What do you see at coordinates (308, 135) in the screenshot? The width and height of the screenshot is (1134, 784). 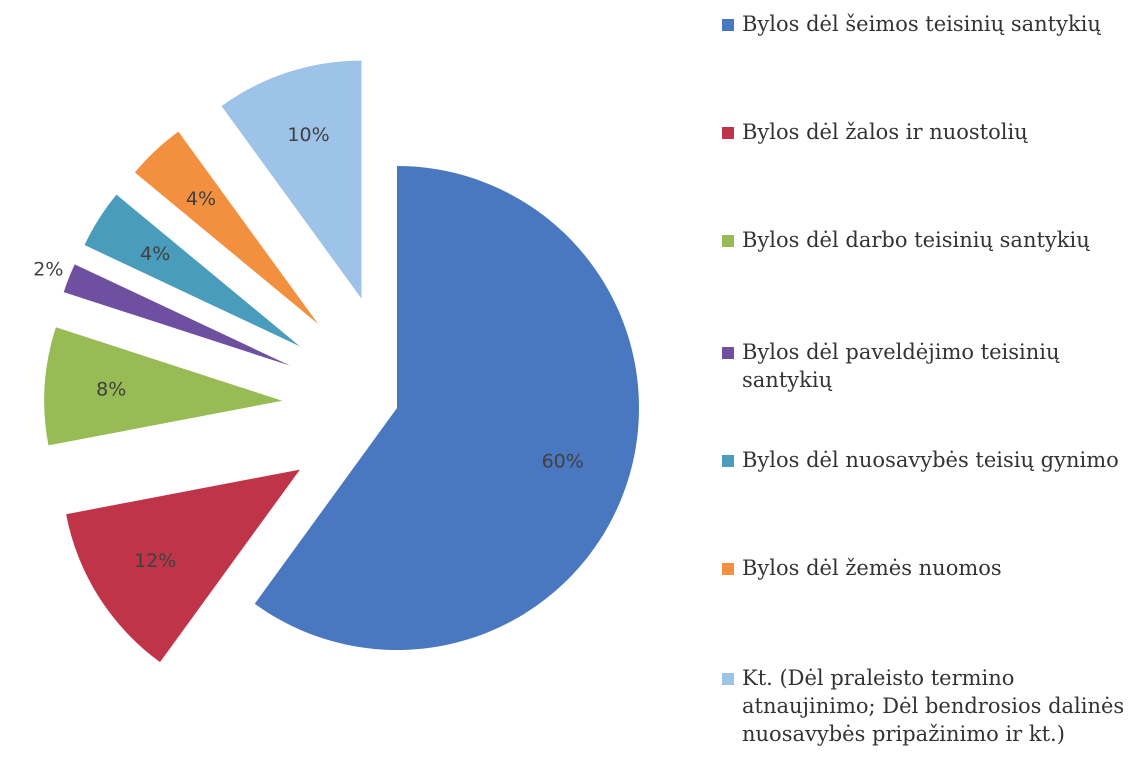 I see `slice-label: 10%` at bounding box center [308, 135].